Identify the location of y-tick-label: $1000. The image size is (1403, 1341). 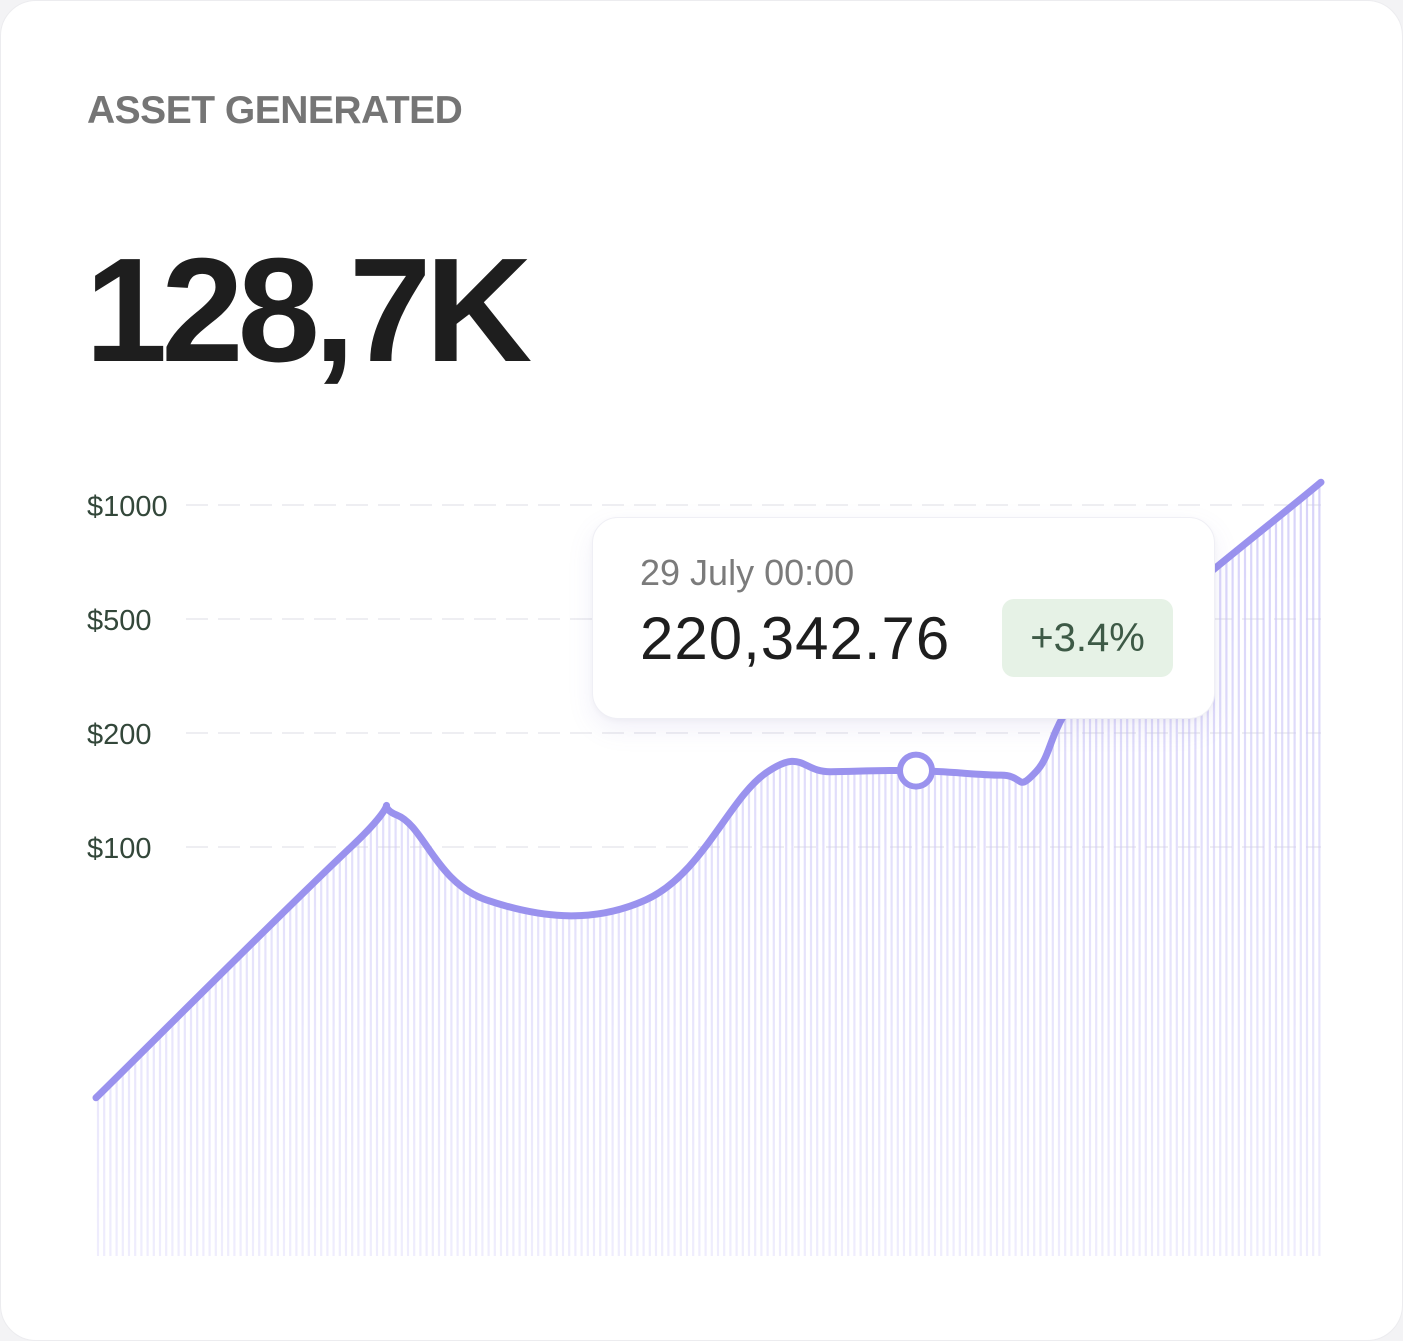
(127, 507).